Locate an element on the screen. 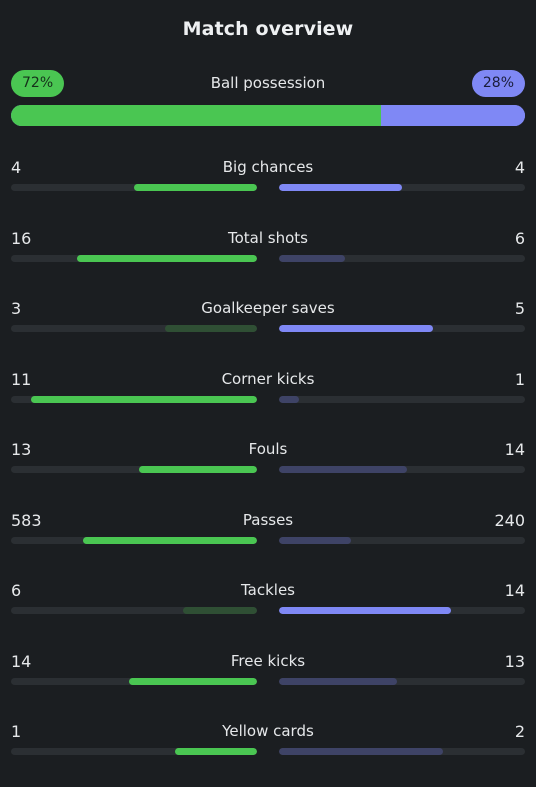 Image resolution: width=536 pixels, height=787 pixels. stat-label: Corner kicks is located at coordinates (268, 378).